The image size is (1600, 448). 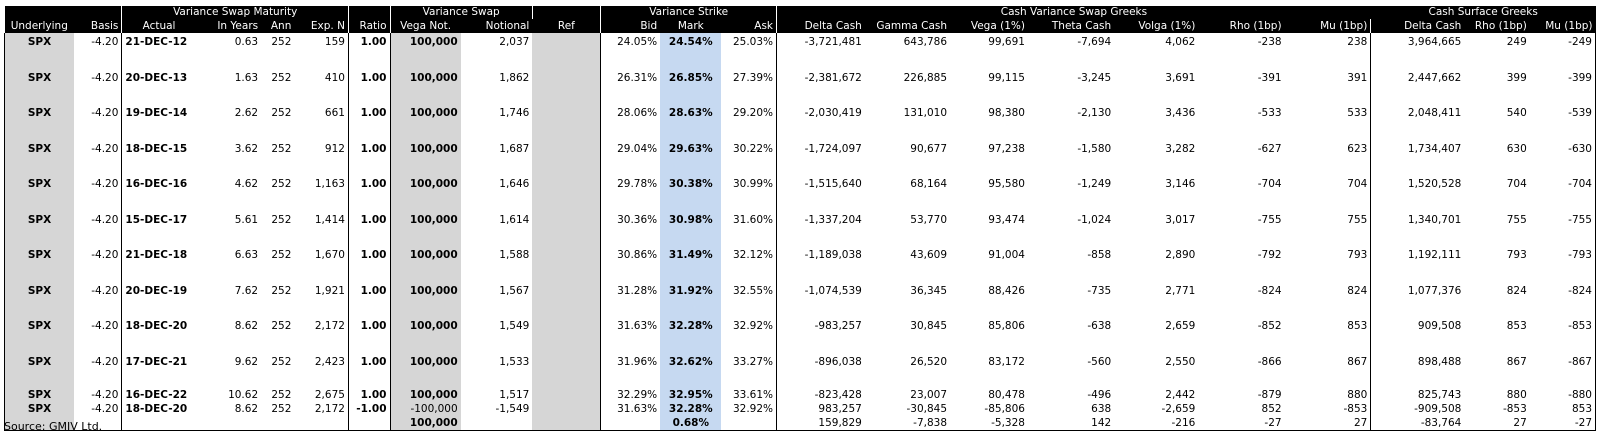 I want to click on table-cell: 2,659, so click(x=1180, y=326).